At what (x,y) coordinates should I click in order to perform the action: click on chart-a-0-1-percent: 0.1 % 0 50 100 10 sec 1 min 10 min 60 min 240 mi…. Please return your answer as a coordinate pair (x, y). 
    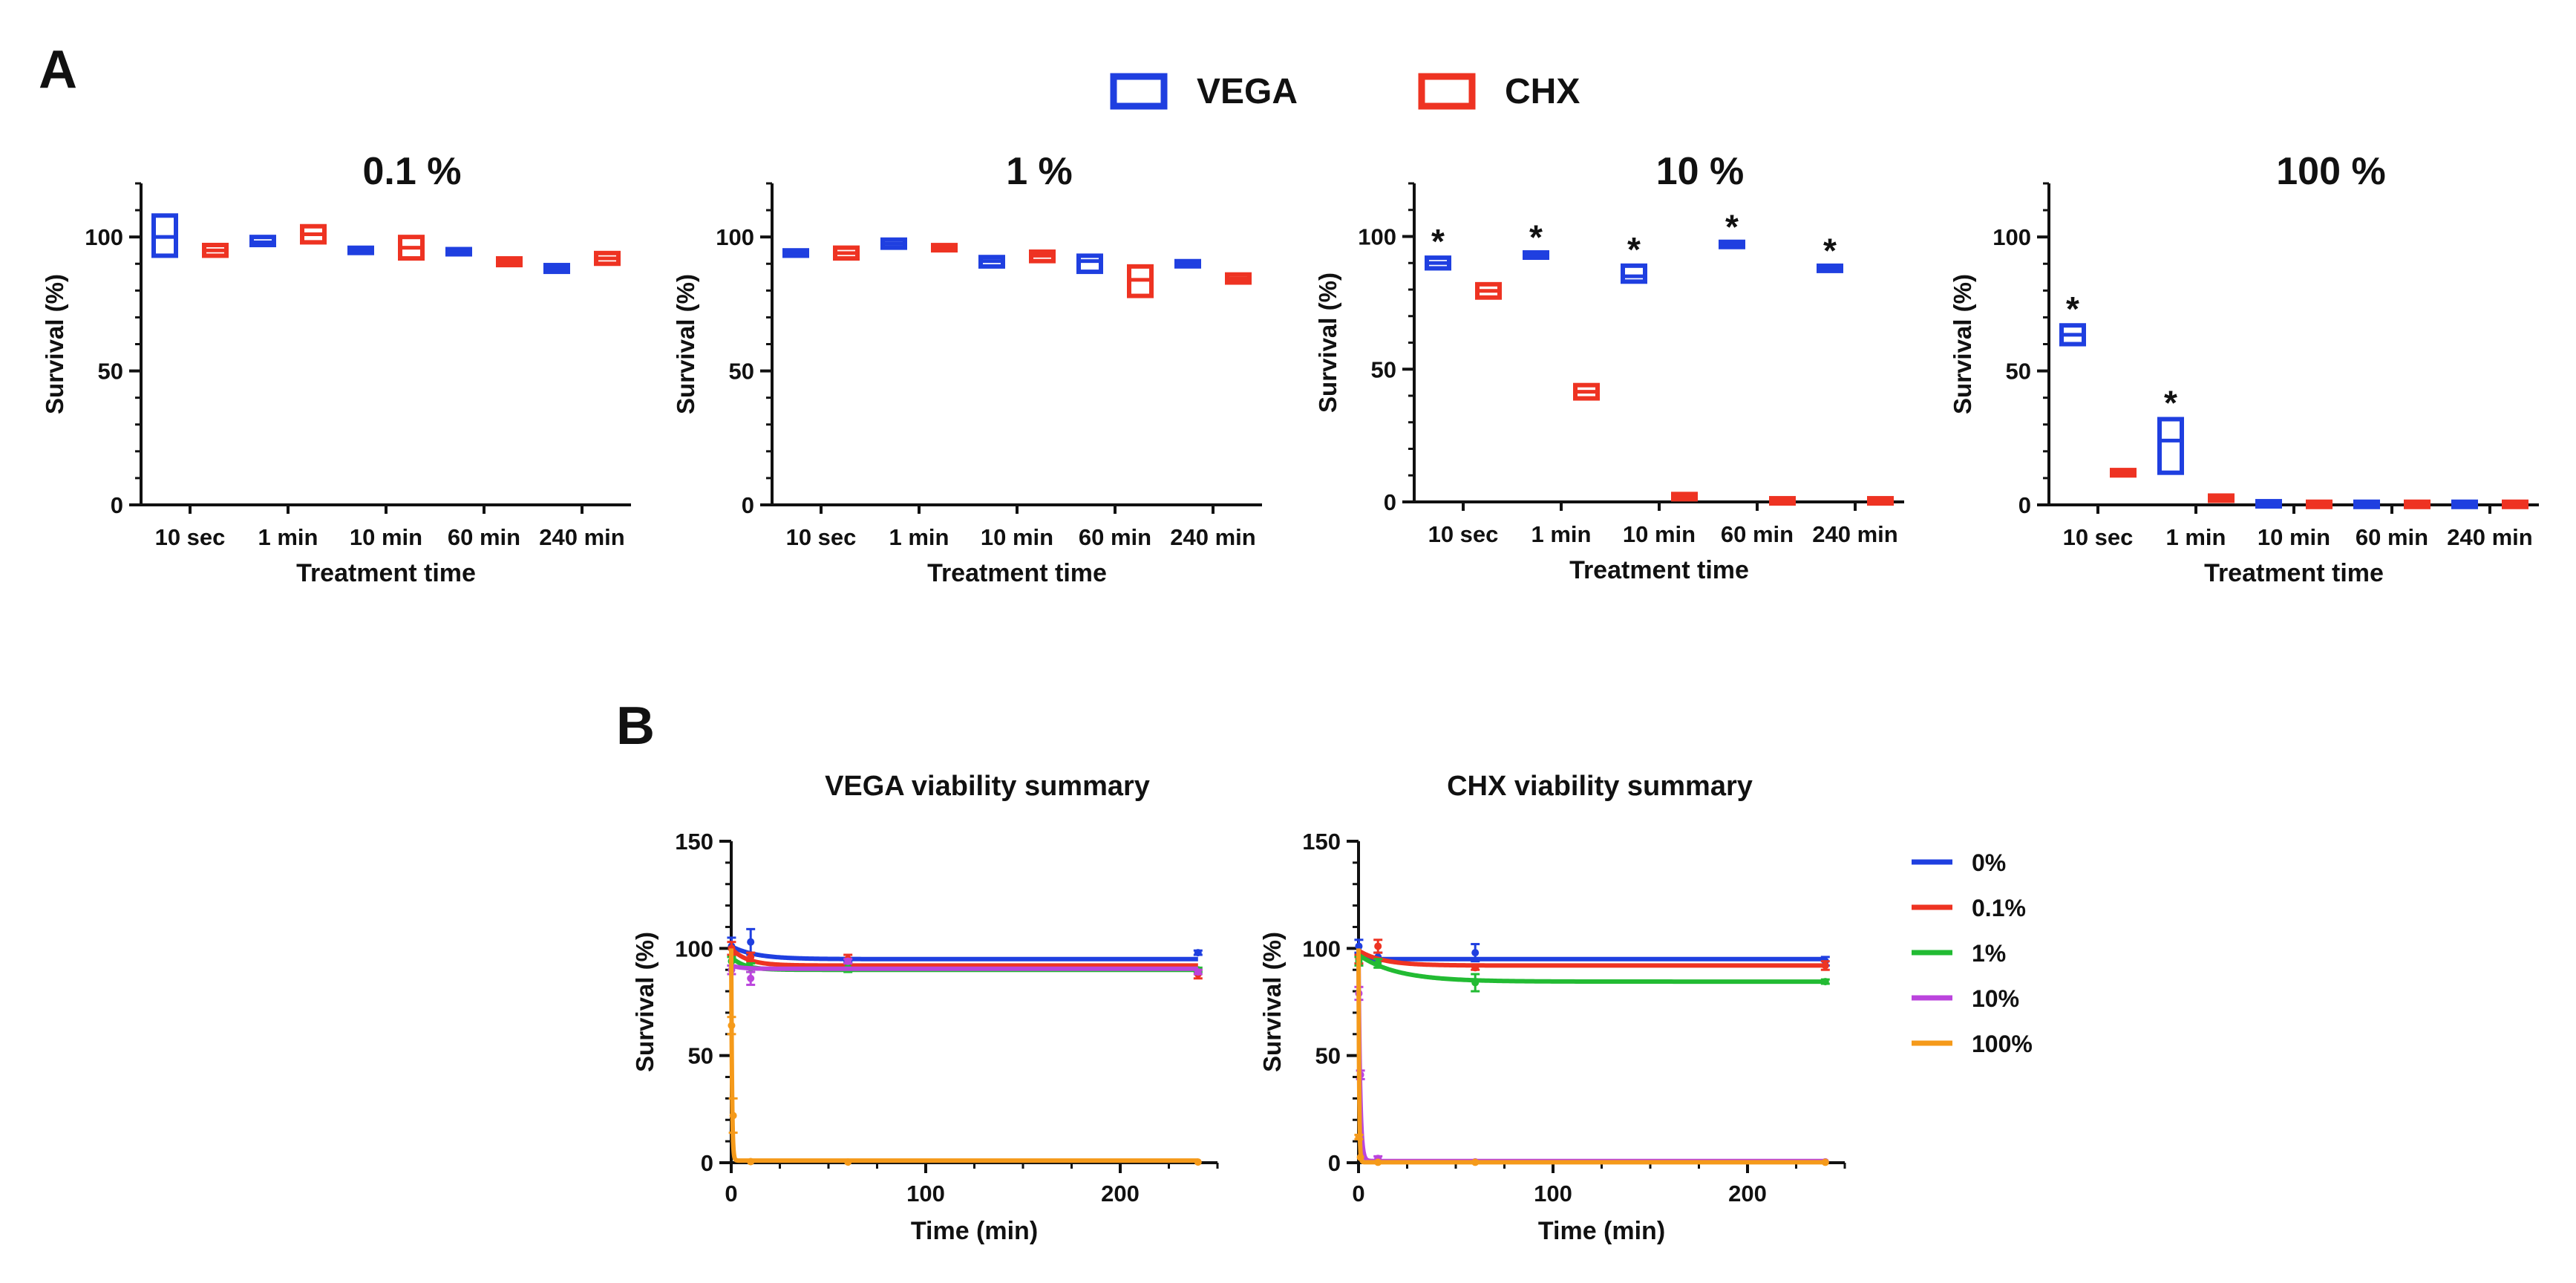
    Looking at the image, I should click on (336, 368).